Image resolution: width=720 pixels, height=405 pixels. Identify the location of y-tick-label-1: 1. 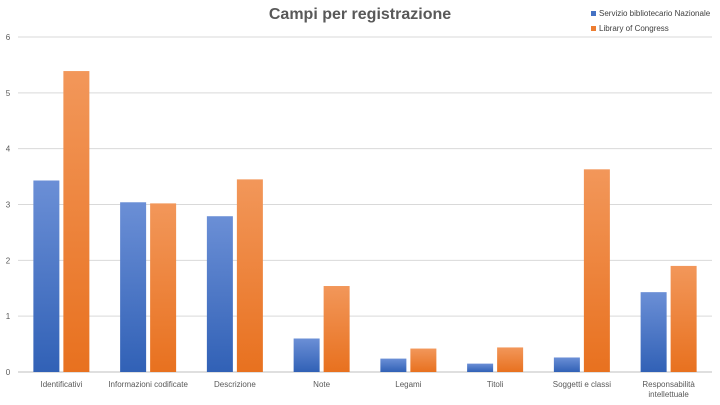
(8, 316).